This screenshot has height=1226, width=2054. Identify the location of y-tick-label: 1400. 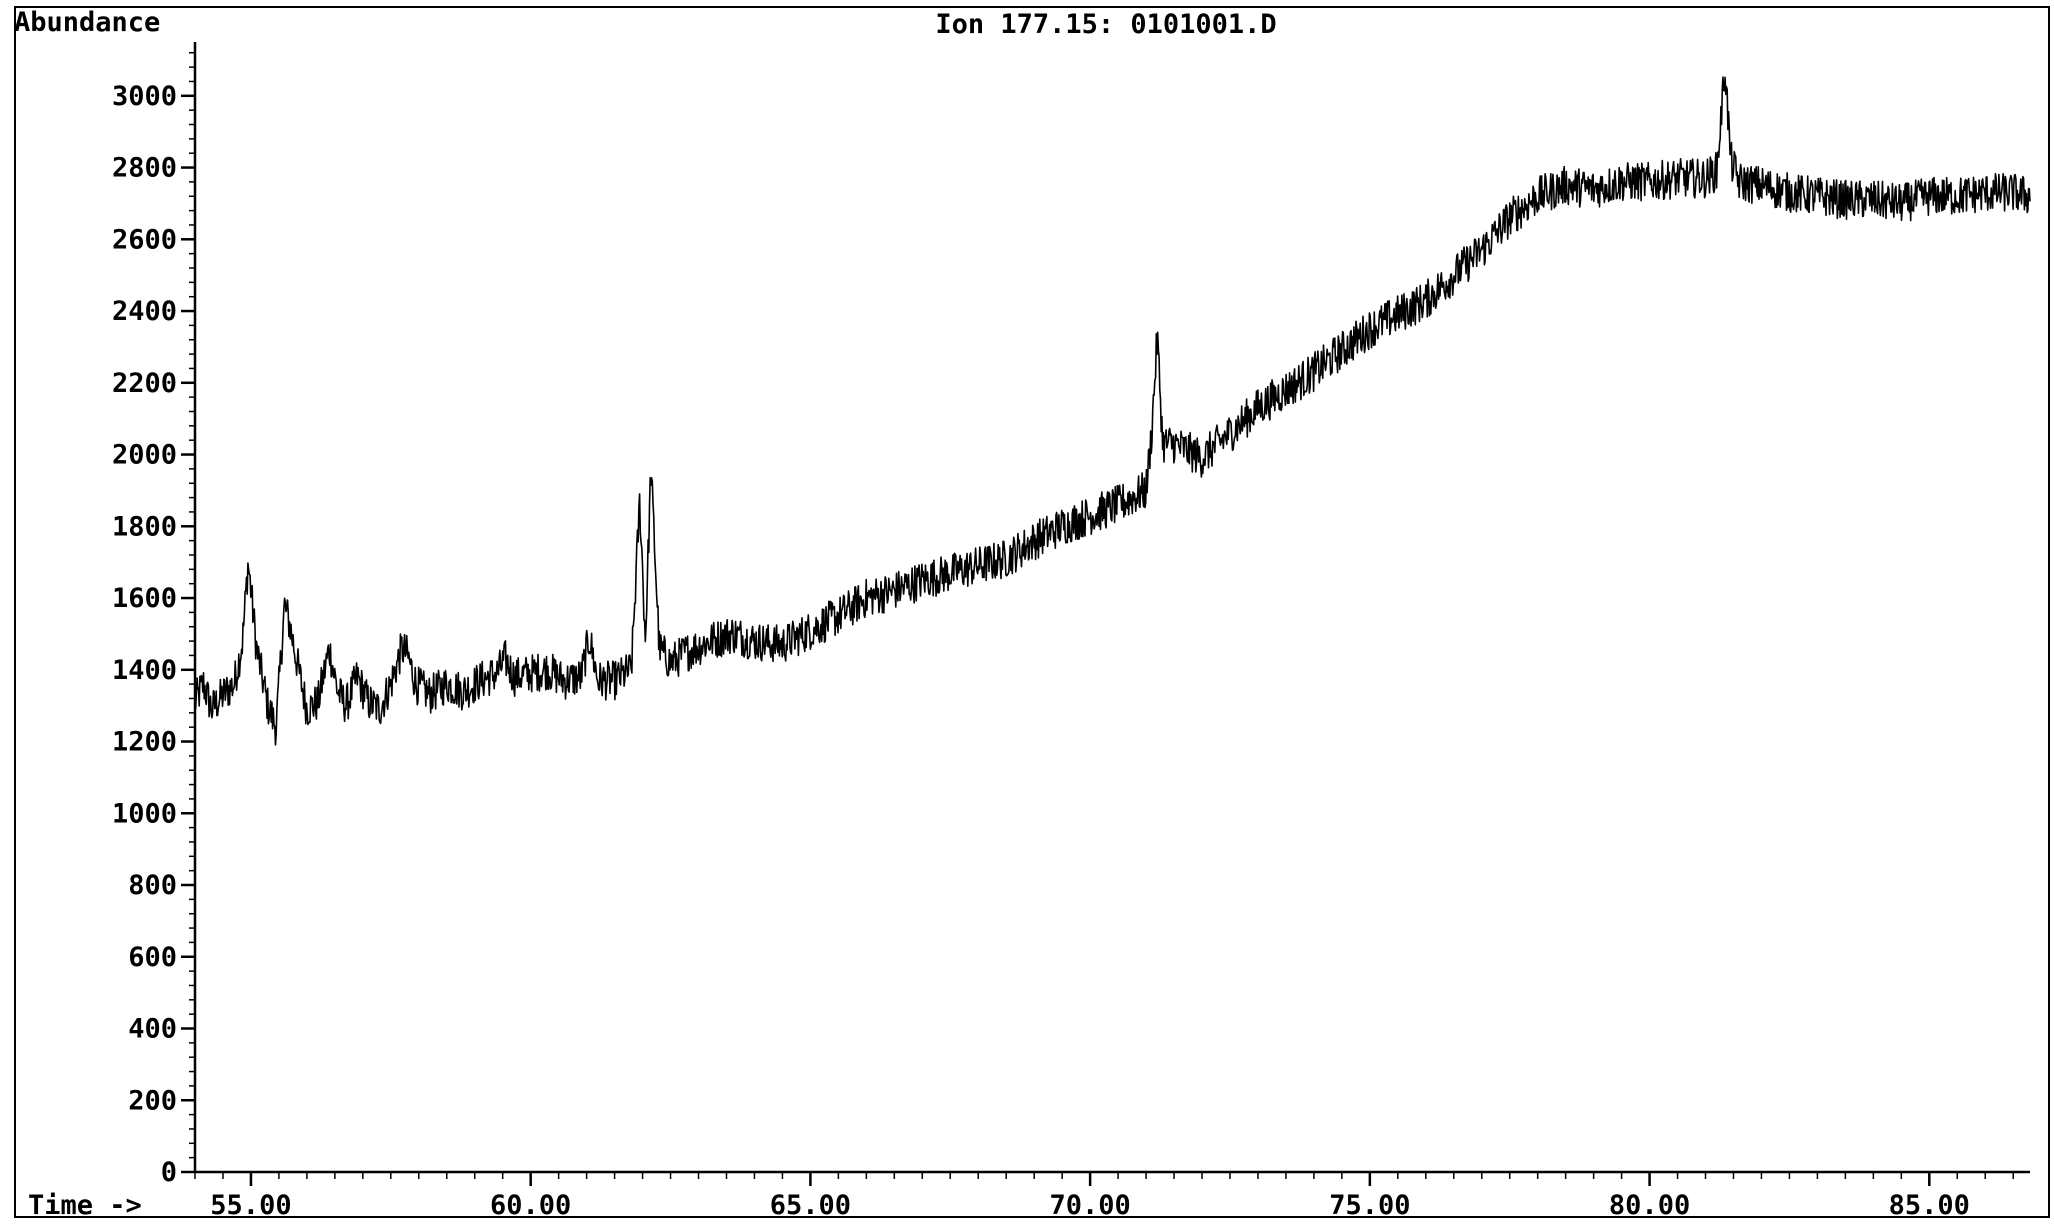
(144, 670).